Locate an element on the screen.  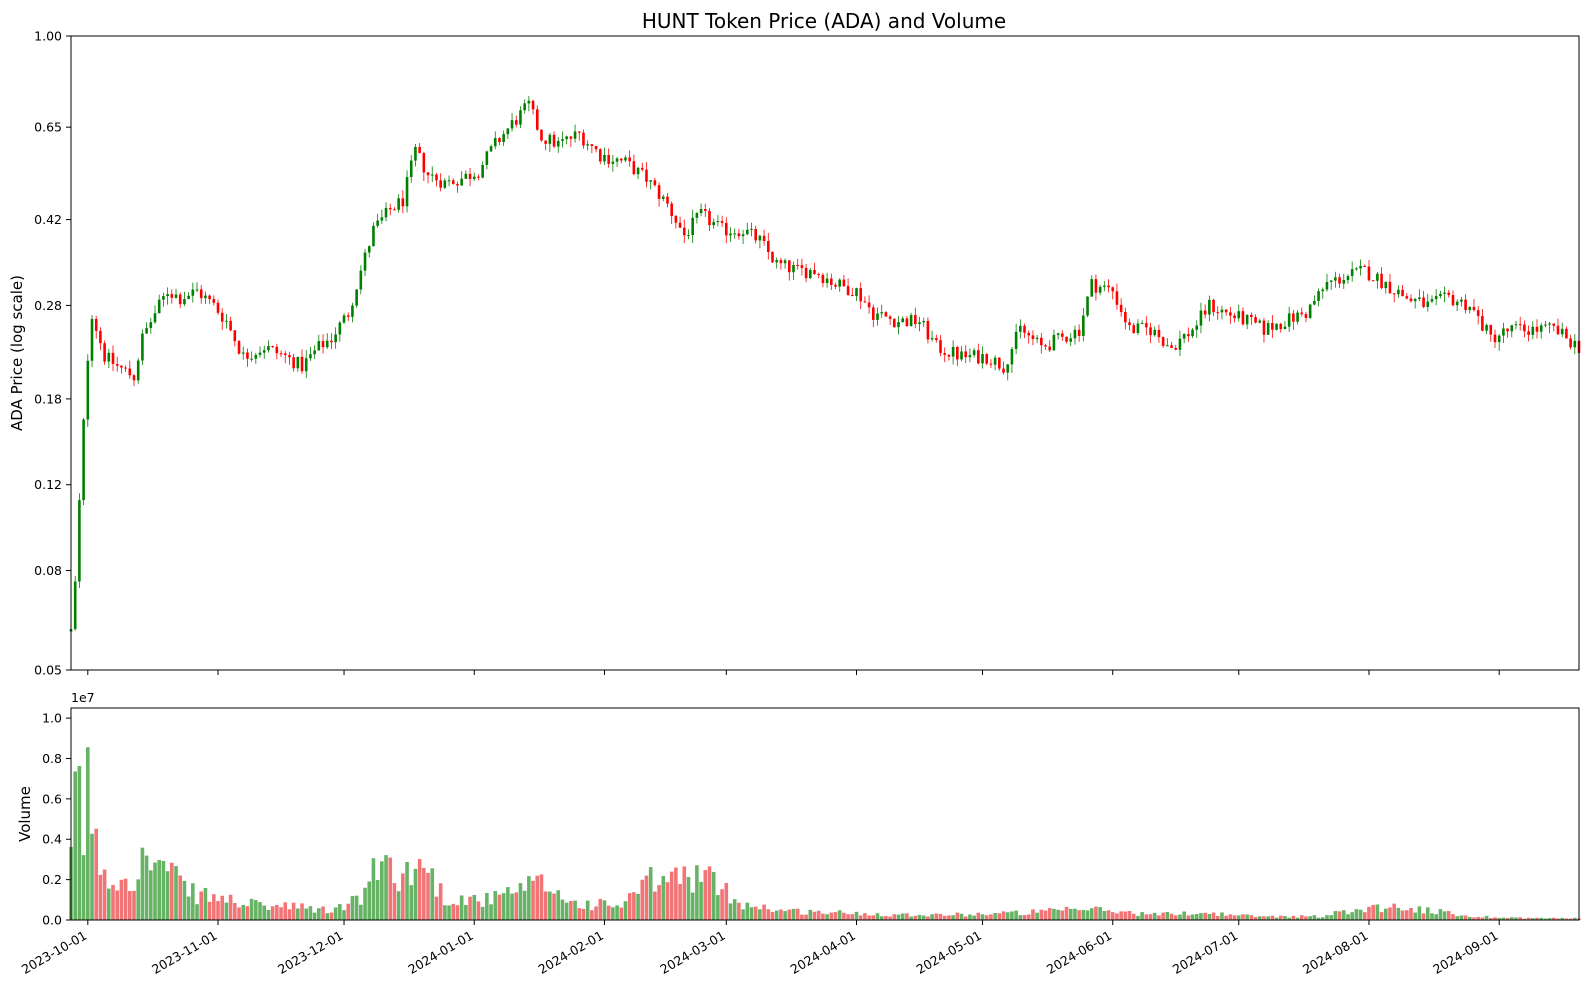
volume-y-ticks: 0.0 0.2 0.4 0.6 0.8 1.0 is located at coordinates (56, 819).